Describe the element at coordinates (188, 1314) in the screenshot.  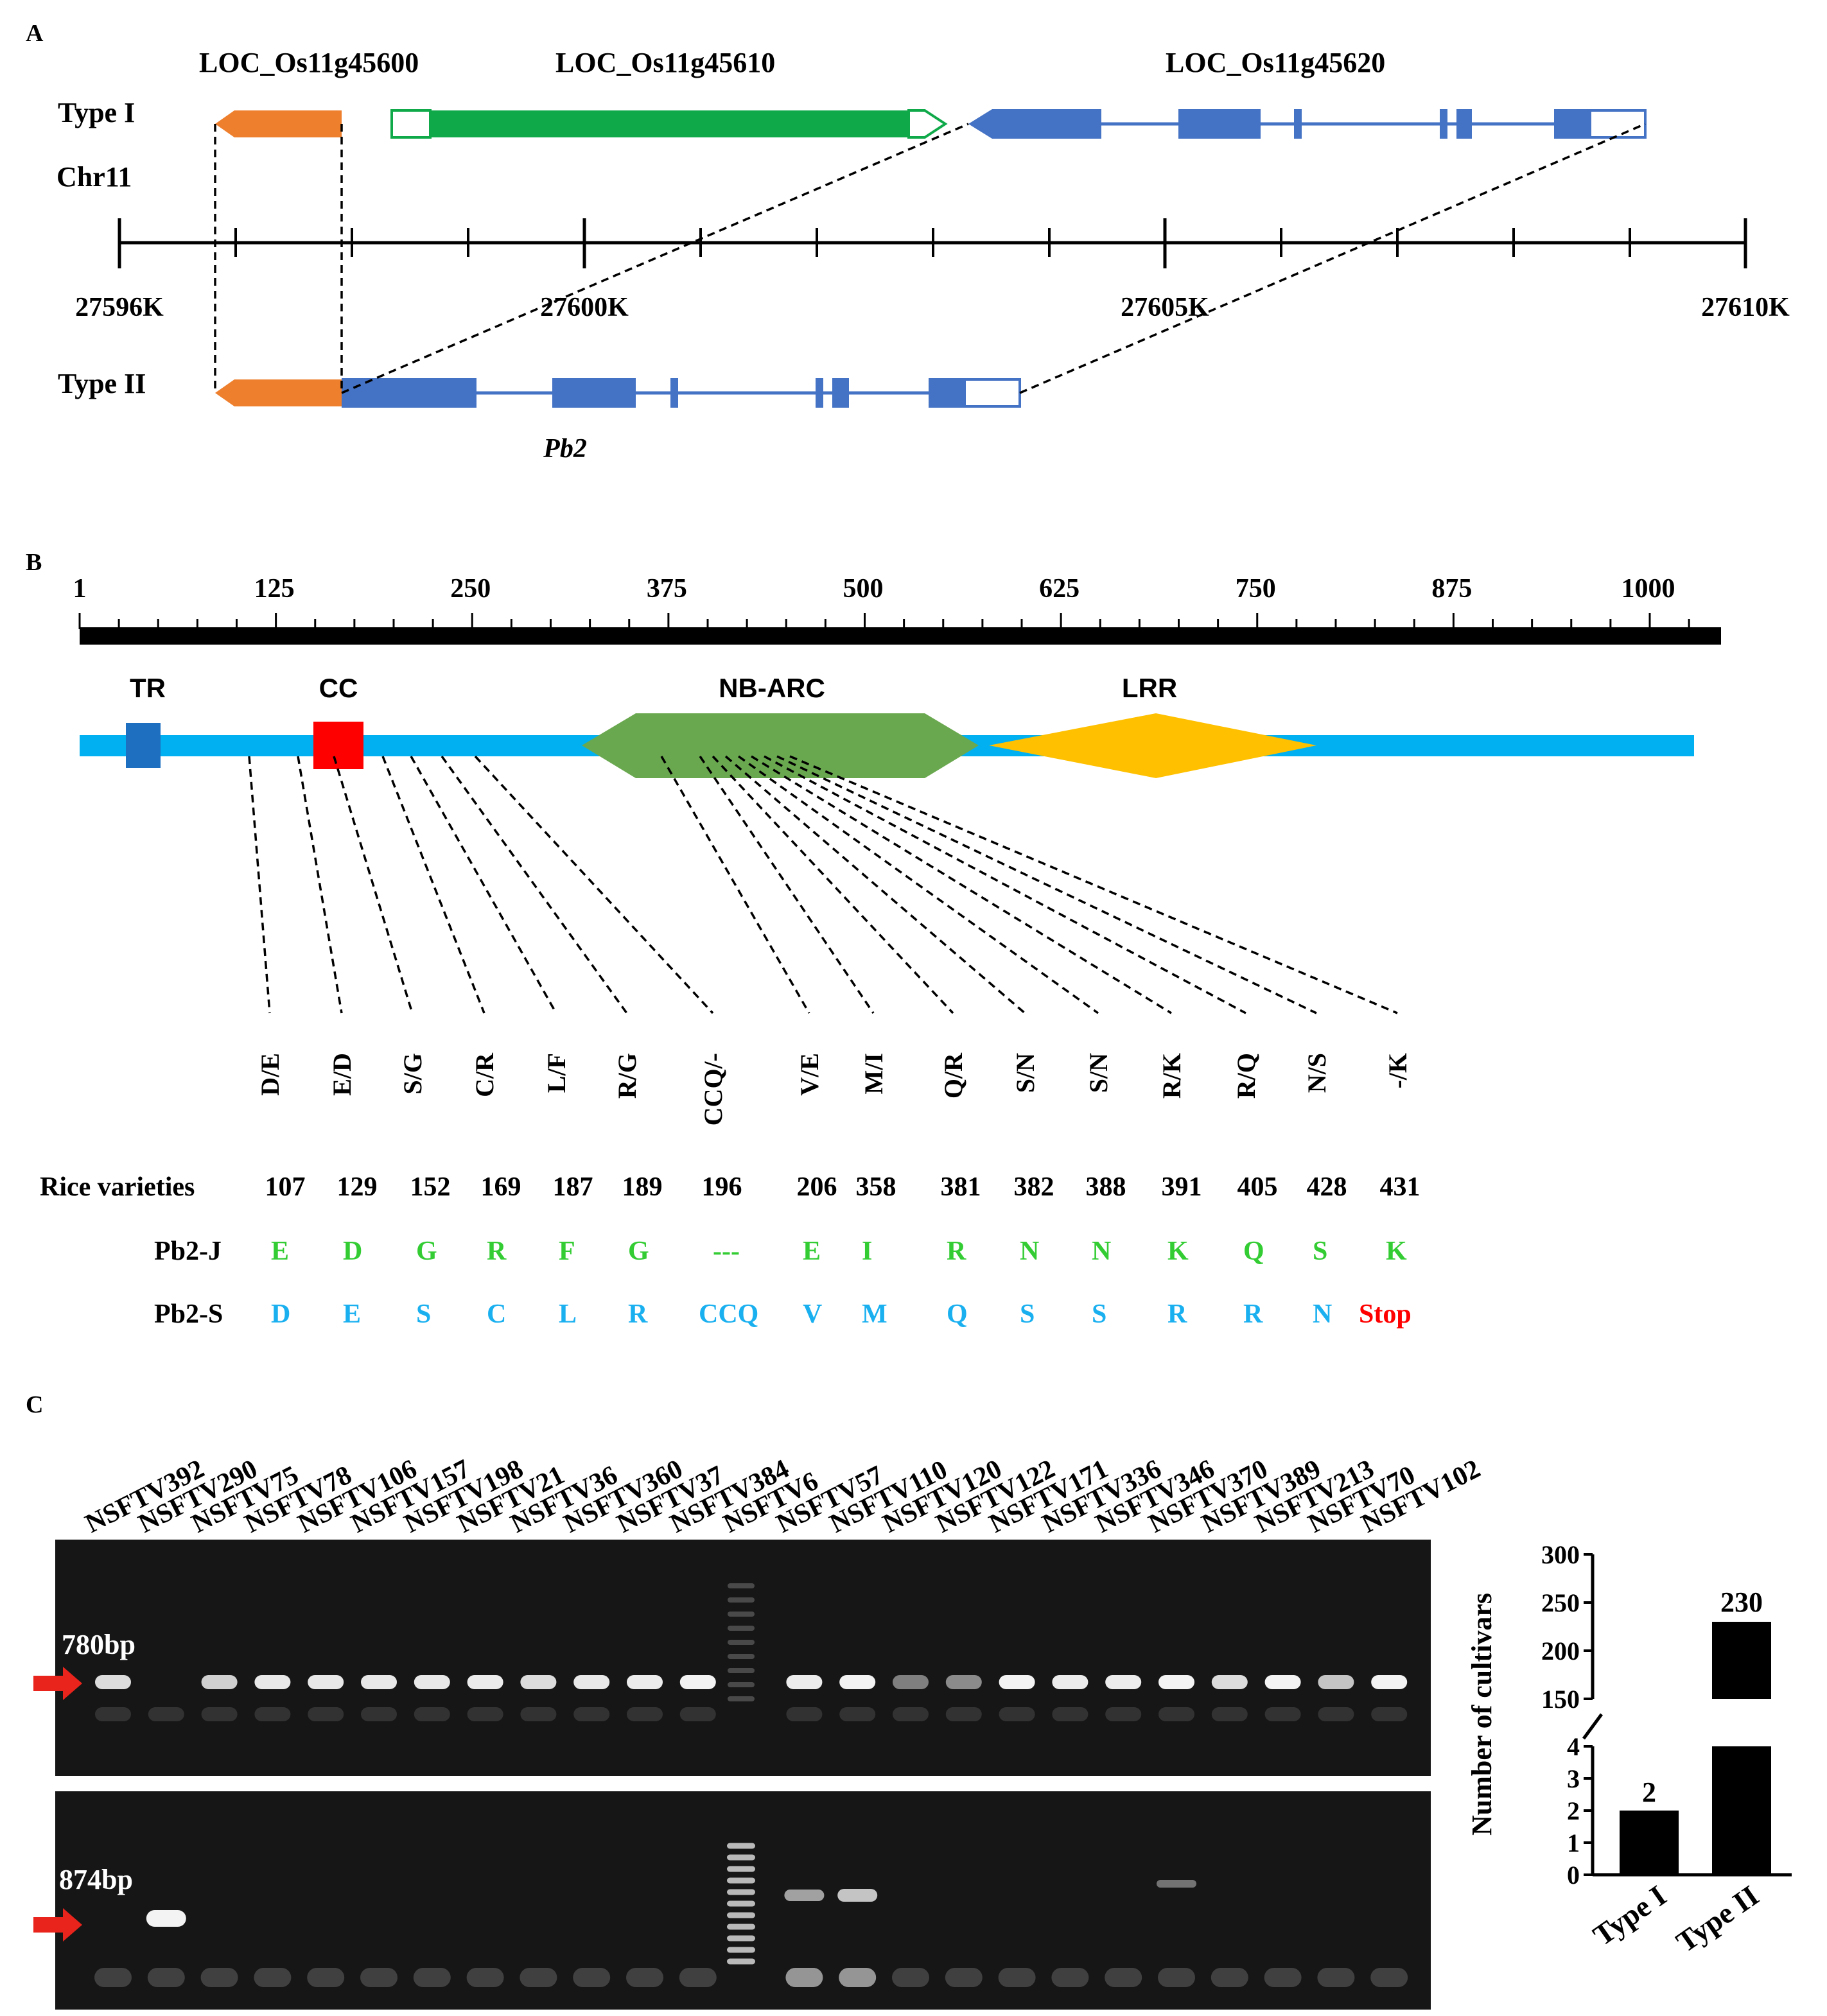
I see `pb2s-label: Pb2-S` at that location.